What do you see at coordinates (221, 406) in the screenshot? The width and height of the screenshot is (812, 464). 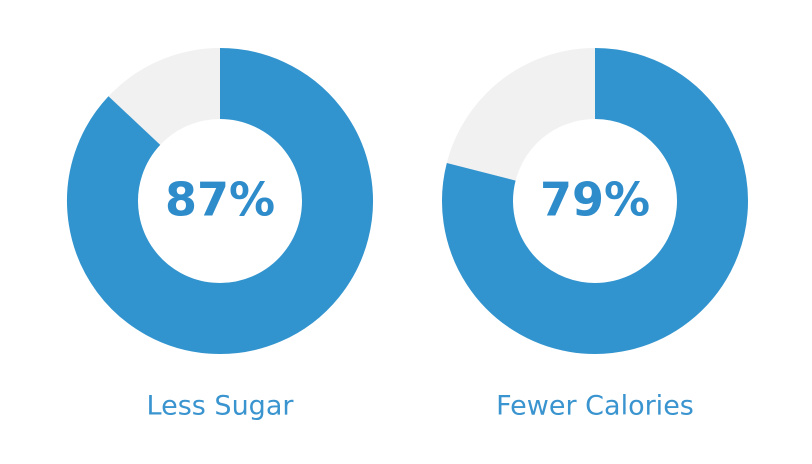 I see `donut-title: Less Sugar` at bounding box center [221, 406].